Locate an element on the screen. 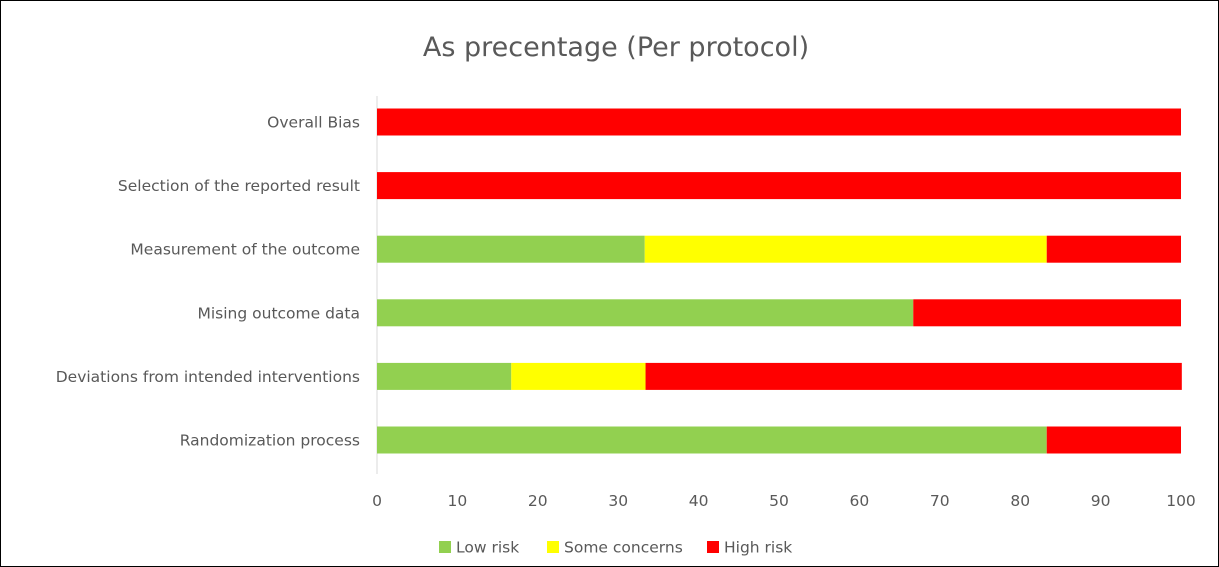 The width and height of the screenshot is (1219, 567). x-tick-label-60: 60 is located at coordinates (860, 501).